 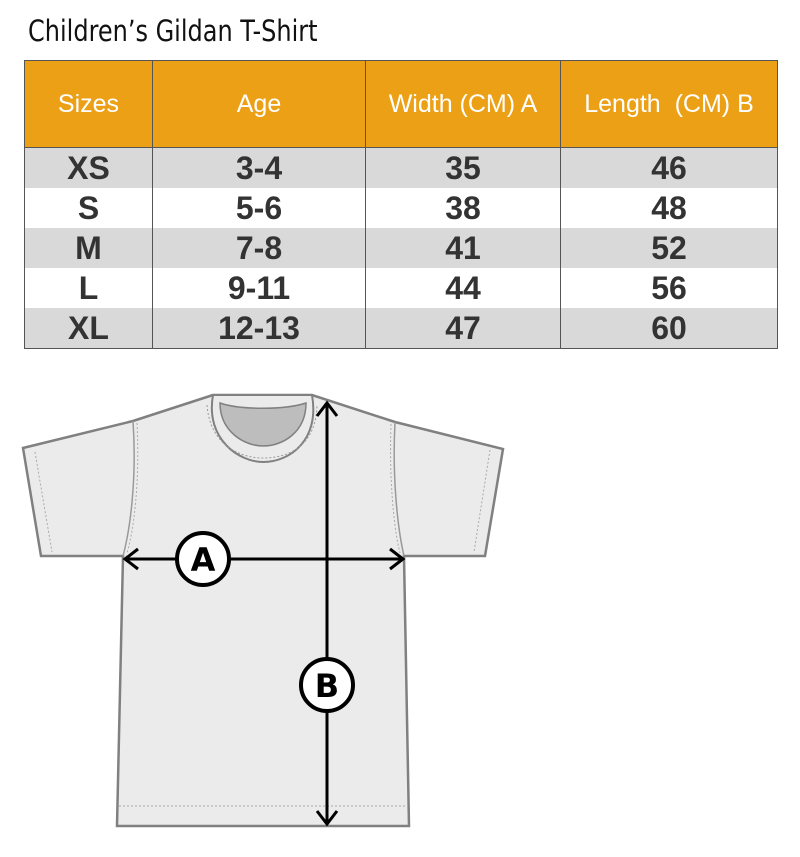 I want to click on table-header-row: Sizes Age Width (CM) A Length (CM) B, so click(x=401, y=104).